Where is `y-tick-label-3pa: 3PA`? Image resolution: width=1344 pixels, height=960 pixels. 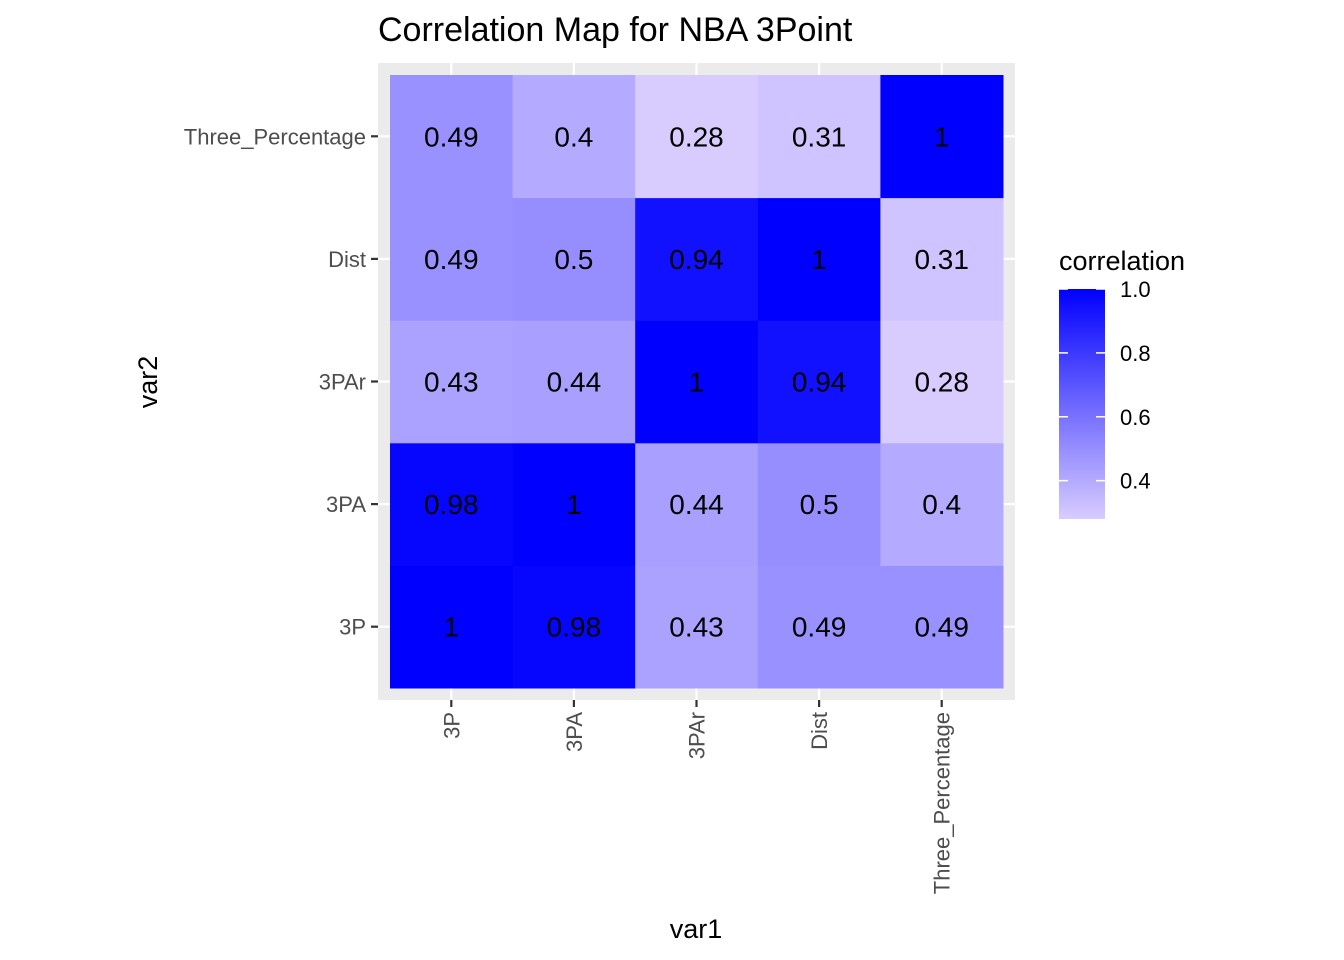 y-tick-label-3pa: 3PA is located at coordinates (346, 504).